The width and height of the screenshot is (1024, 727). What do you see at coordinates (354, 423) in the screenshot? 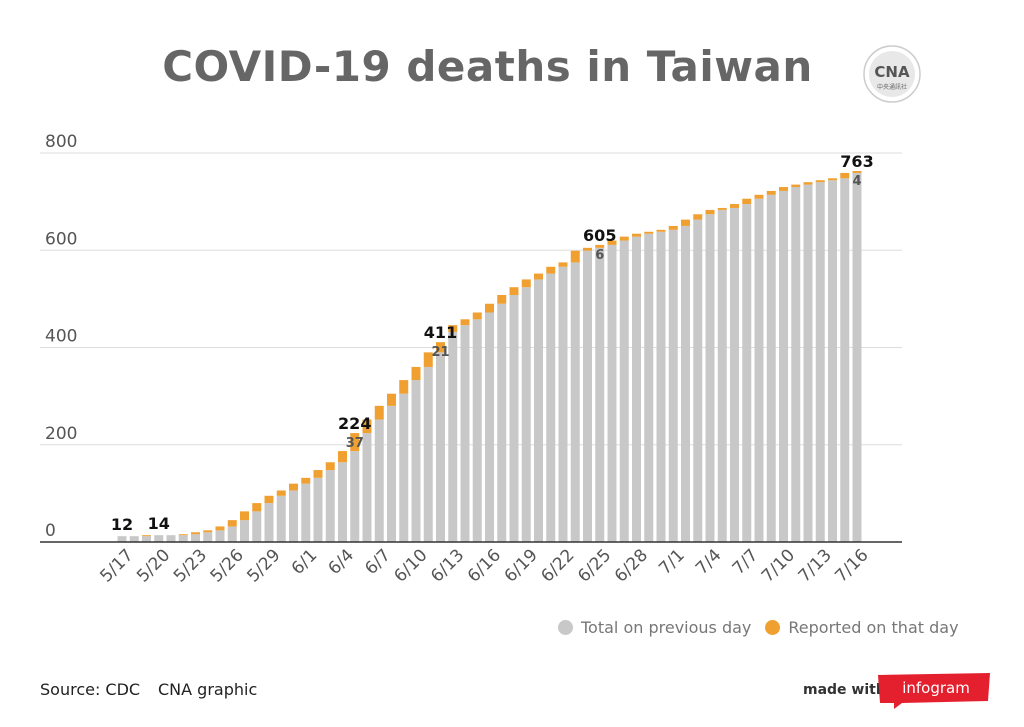
I see `annotation-total-6-5: 224` at bounding box center [354, 423].